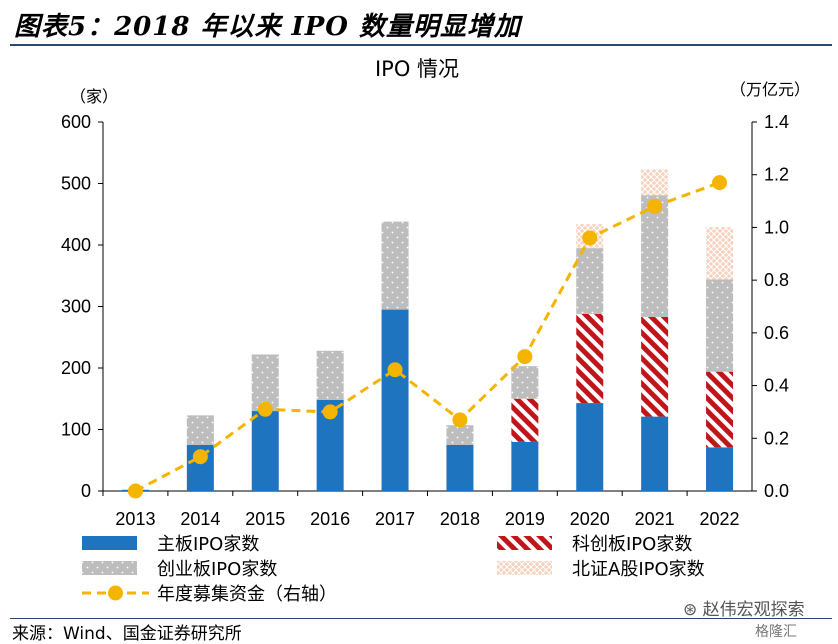 The height and width of the screenshot is (644, 838). I want to click on funds-point-2017, so click(395, 370).